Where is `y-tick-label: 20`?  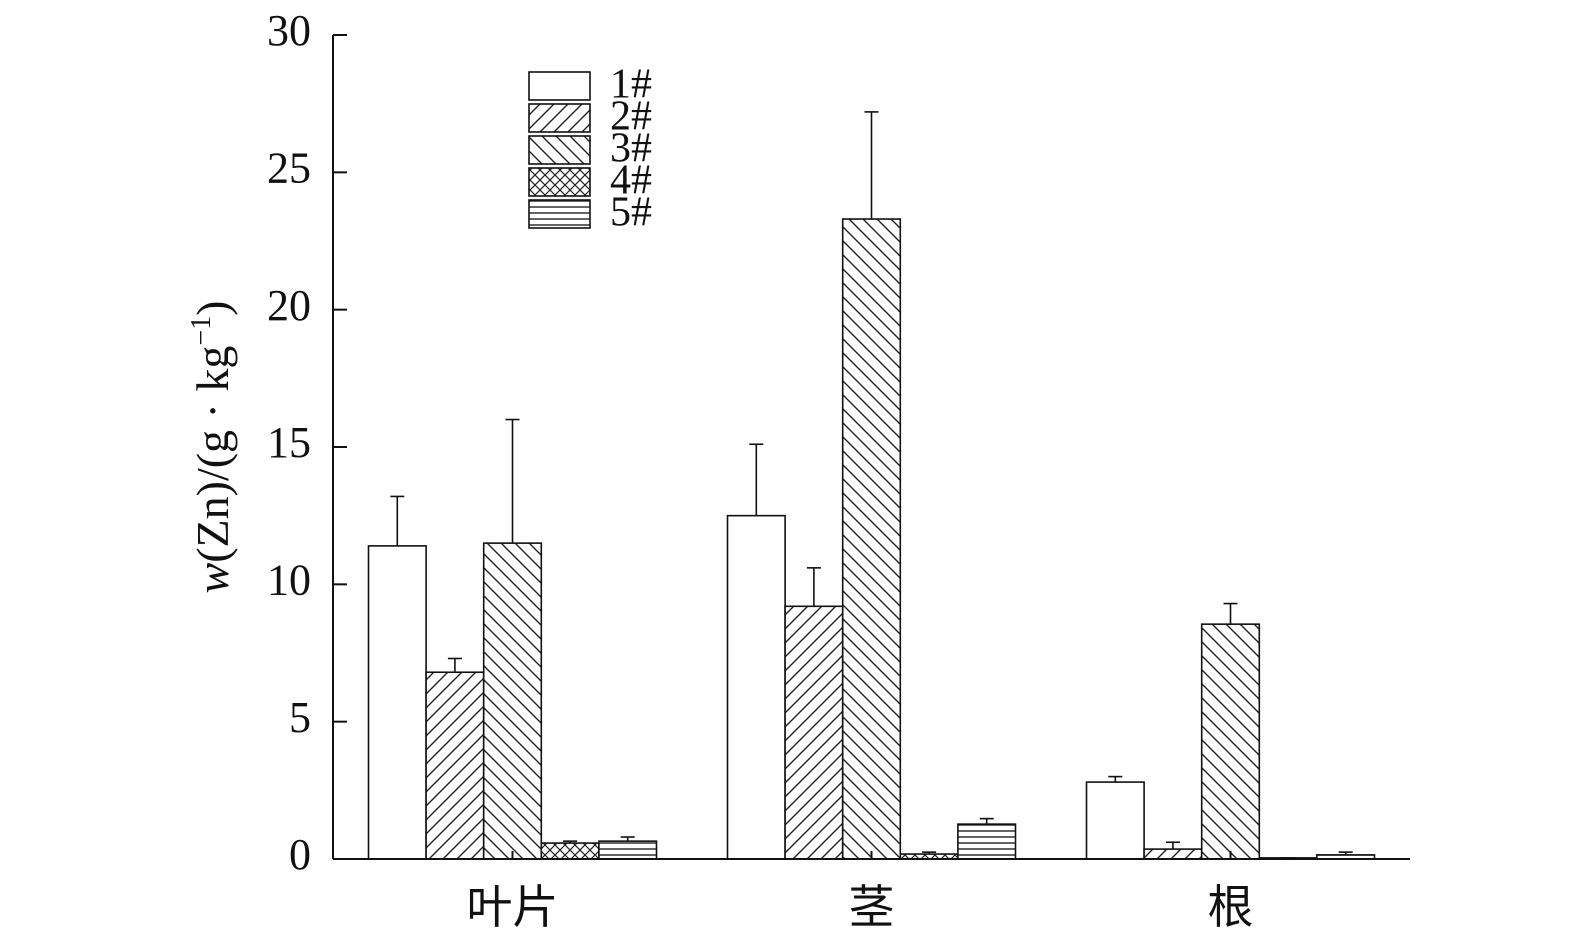
y-tick-label: 20 is located at coordinates (289, 305).